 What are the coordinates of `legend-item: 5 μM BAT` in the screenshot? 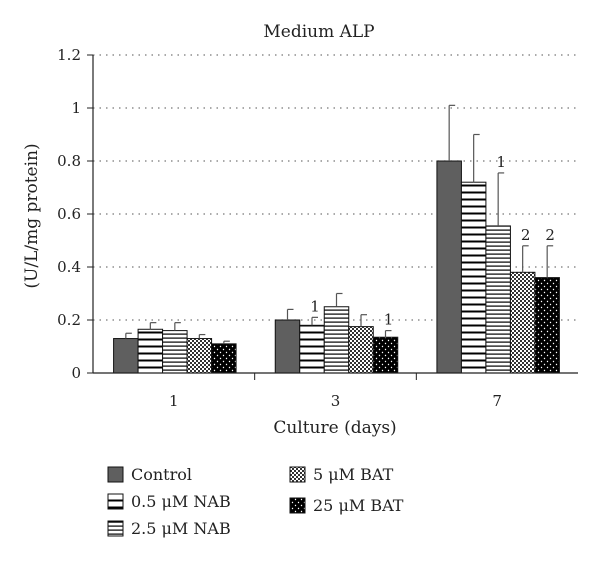 It's located at (341, 474).